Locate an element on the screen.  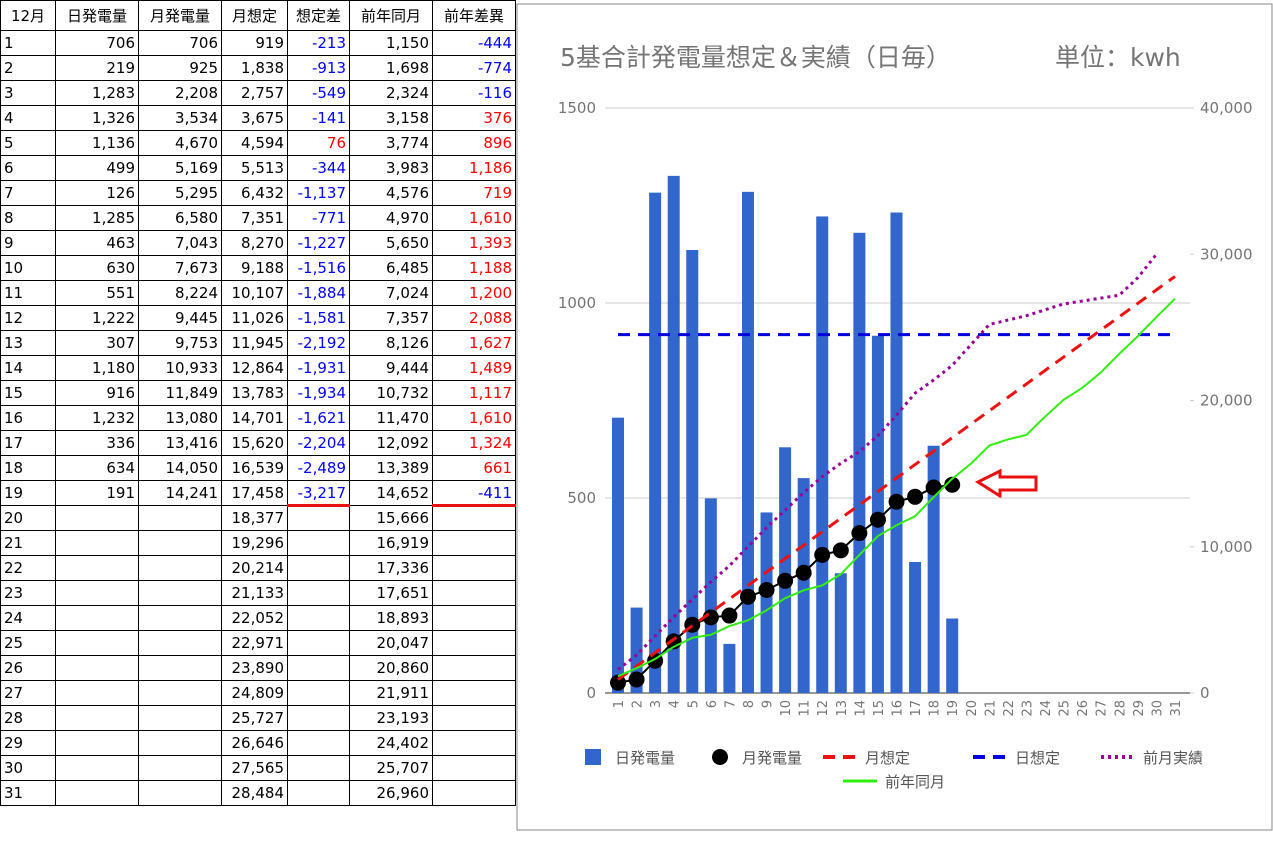
table-cell: 11,470 is located at coordinates (391, 418).